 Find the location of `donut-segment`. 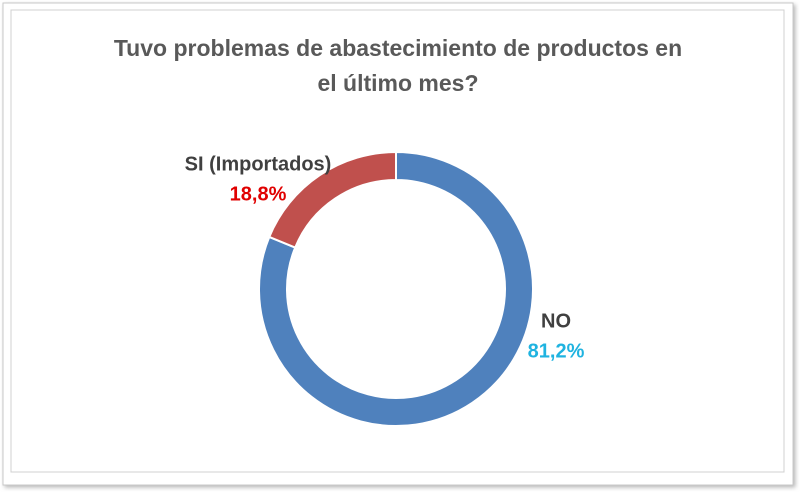

donut-segment is located at coordinates (332, 199).